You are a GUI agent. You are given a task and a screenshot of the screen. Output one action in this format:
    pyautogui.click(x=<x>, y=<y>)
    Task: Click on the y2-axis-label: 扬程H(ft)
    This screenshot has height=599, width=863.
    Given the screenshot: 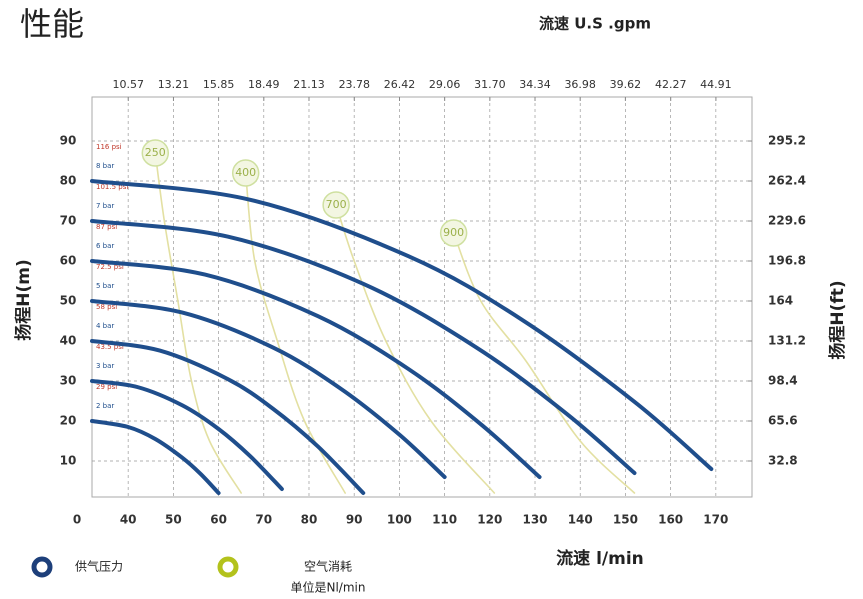 What is the action you would take?
    pyautogui.click(x=837, y=319)
    